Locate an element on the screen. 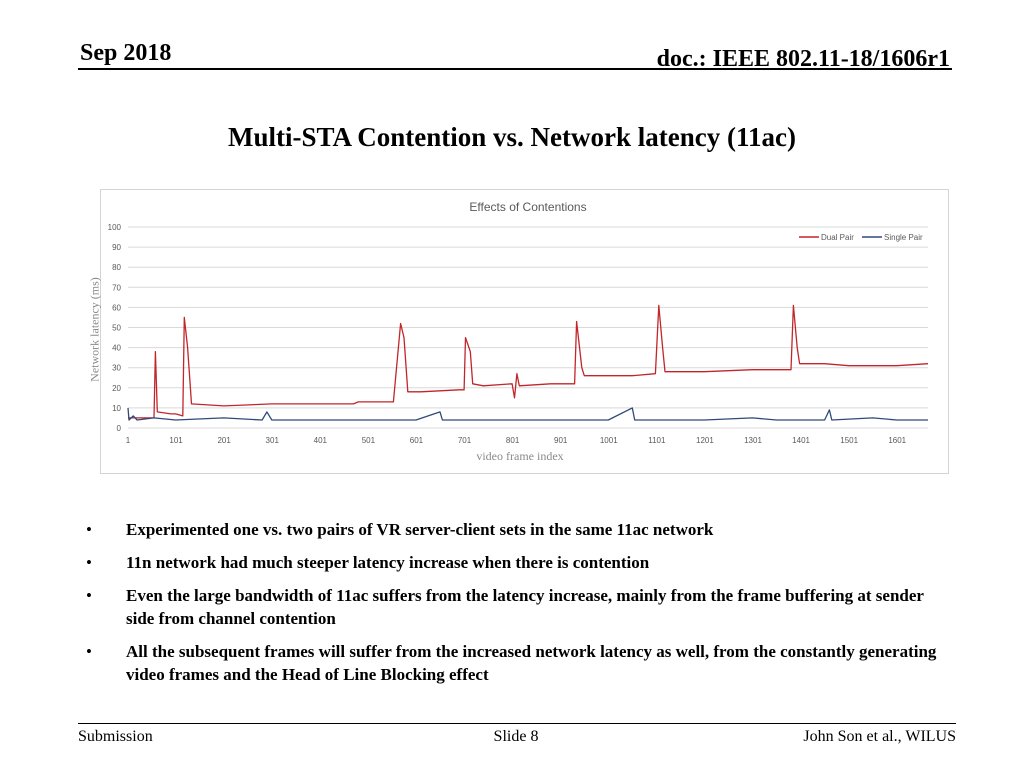 The image size is (1024, 768). footer-author: John Son et al., WILUS is located at coordinates (879, 736).